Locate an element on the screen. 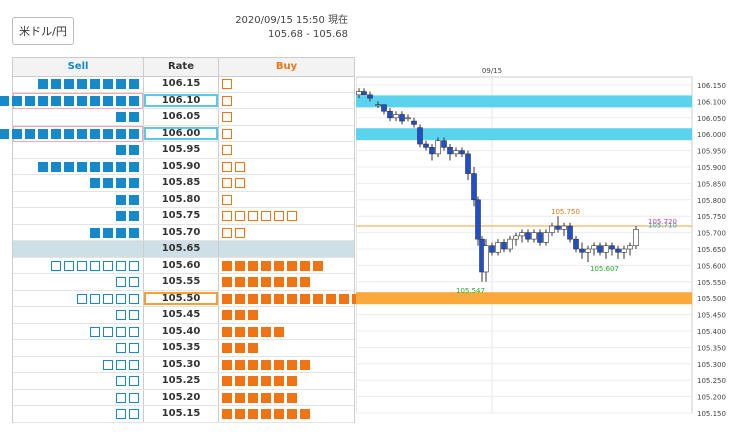  rate-cell: 105.55 is located at coordinates (181, 282).